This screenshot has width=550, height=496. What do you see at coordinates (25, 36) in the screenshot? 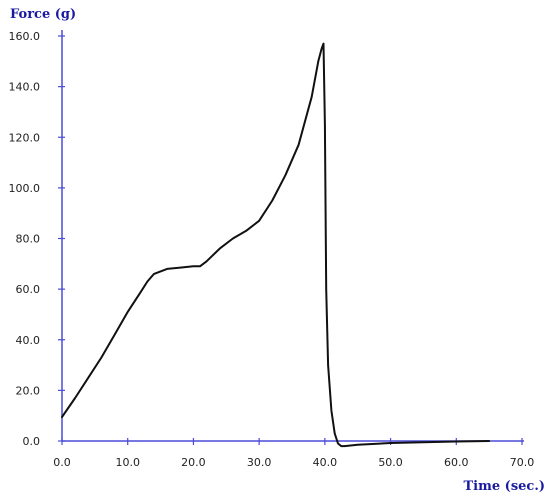
I see `y-tick-label: 160.0` at bounding box center [25, 36].